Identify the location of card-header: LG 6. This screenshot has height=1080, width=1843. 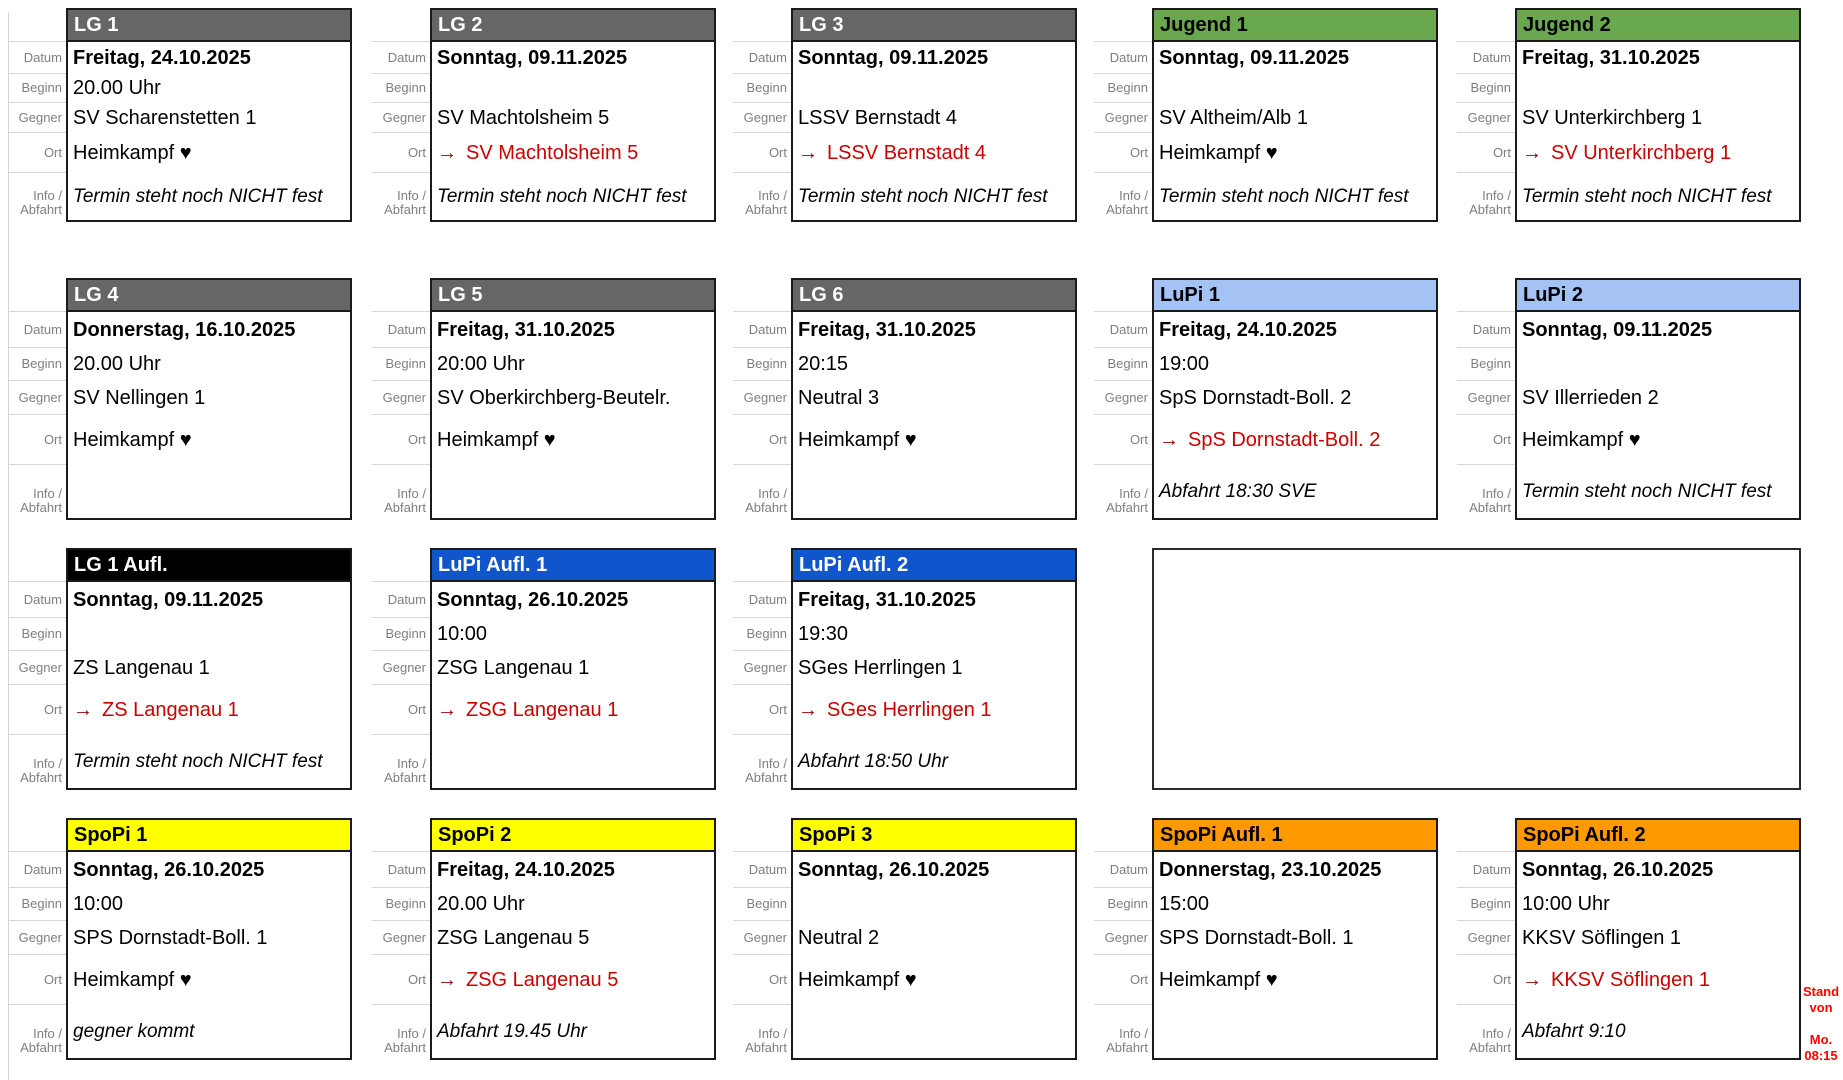
(934, 296).